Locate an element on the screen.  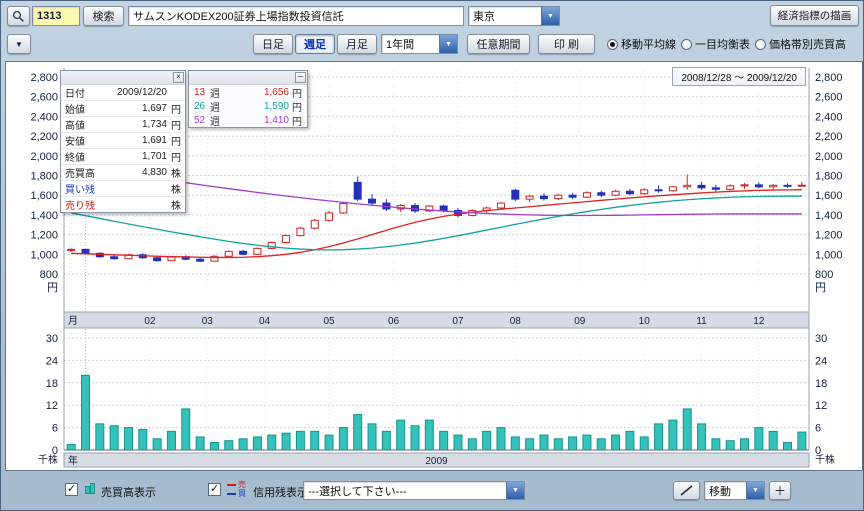
svg-text: 09 is located at coordinates (580, 321).